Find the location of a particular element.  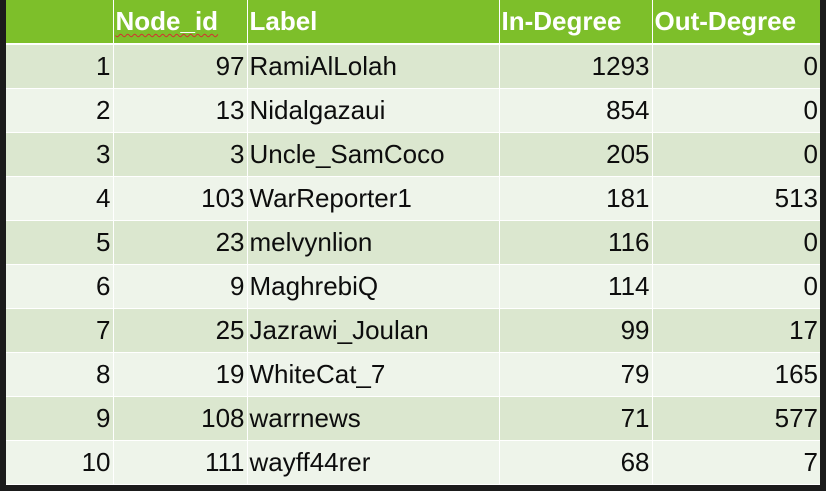

cell-index: 7 is located at coordinates (60, 330).